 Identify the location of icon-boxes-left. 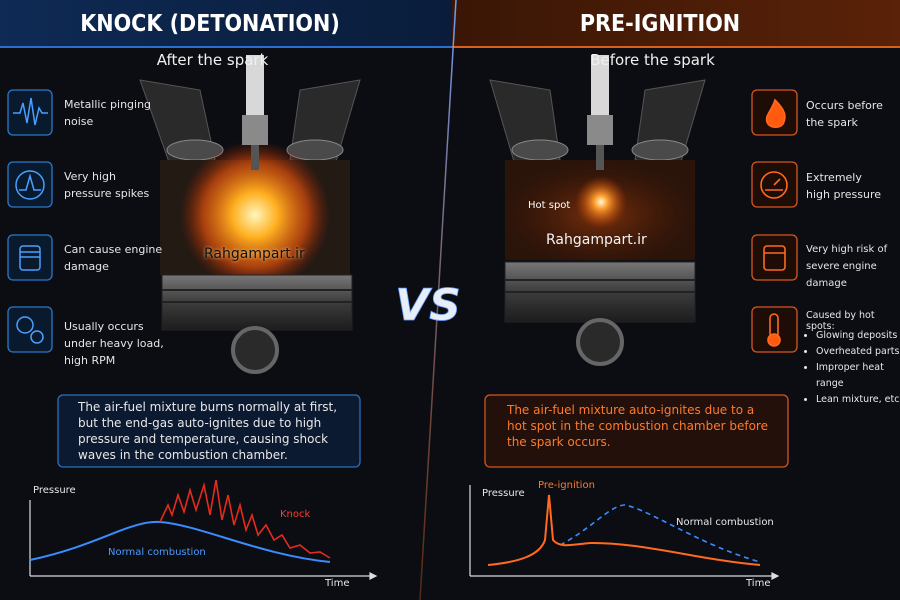
(30, 221).